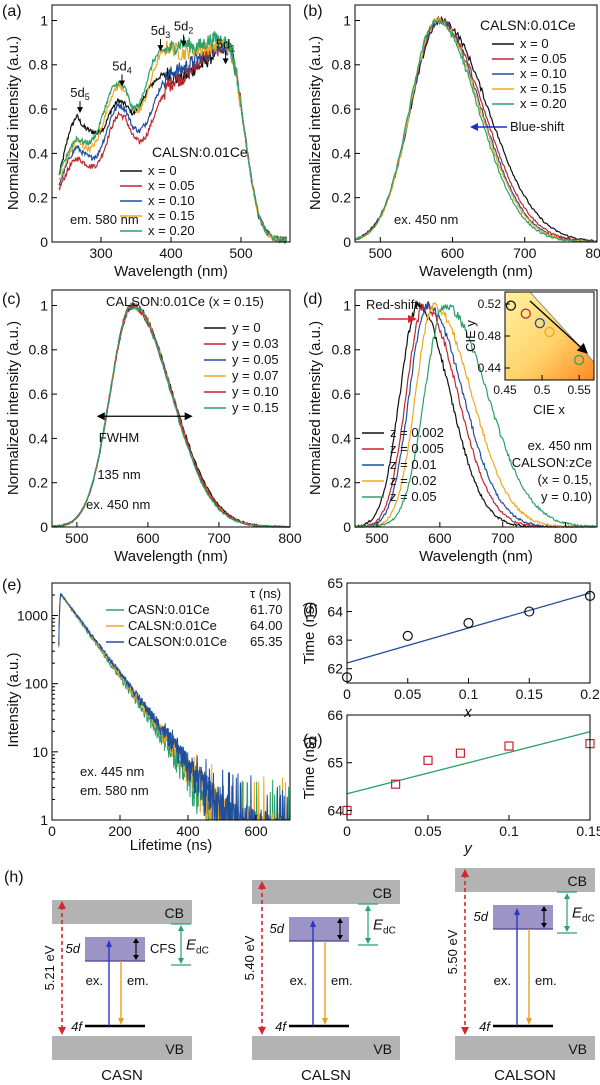 The width and height of the screenshot is (600, 1085). I want to click on panel-d-legend-entry: z = 0.01, so click(413, 464).